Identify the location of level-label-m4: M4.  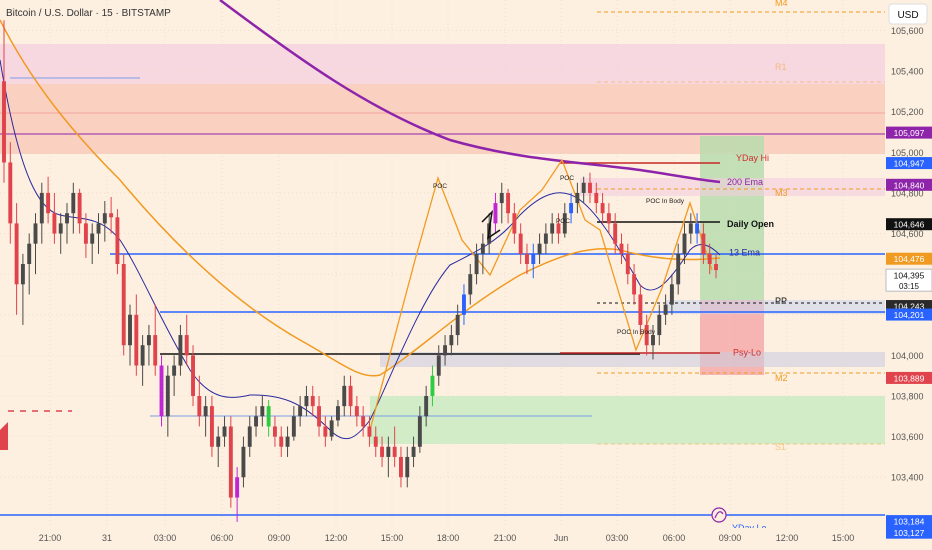
(781, 4).